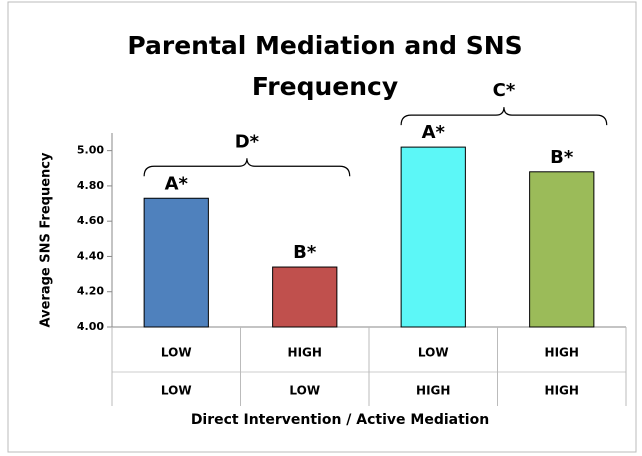 The image size is (642, 456). Describe the element at coordinates (90, 326) in the screenshot. I see `y-tick-label: 4.00` at that location.